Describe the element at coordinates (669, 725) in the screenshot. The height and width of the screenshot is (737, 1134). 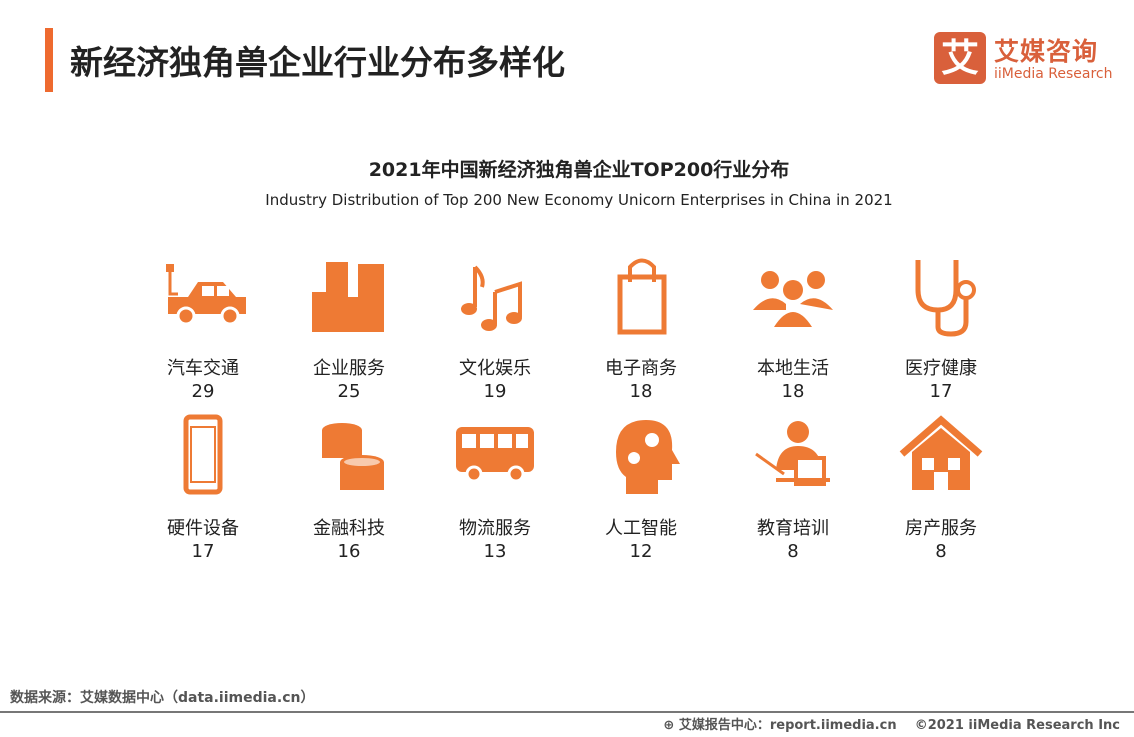
I see `globe-icon: ⊕` at that location.